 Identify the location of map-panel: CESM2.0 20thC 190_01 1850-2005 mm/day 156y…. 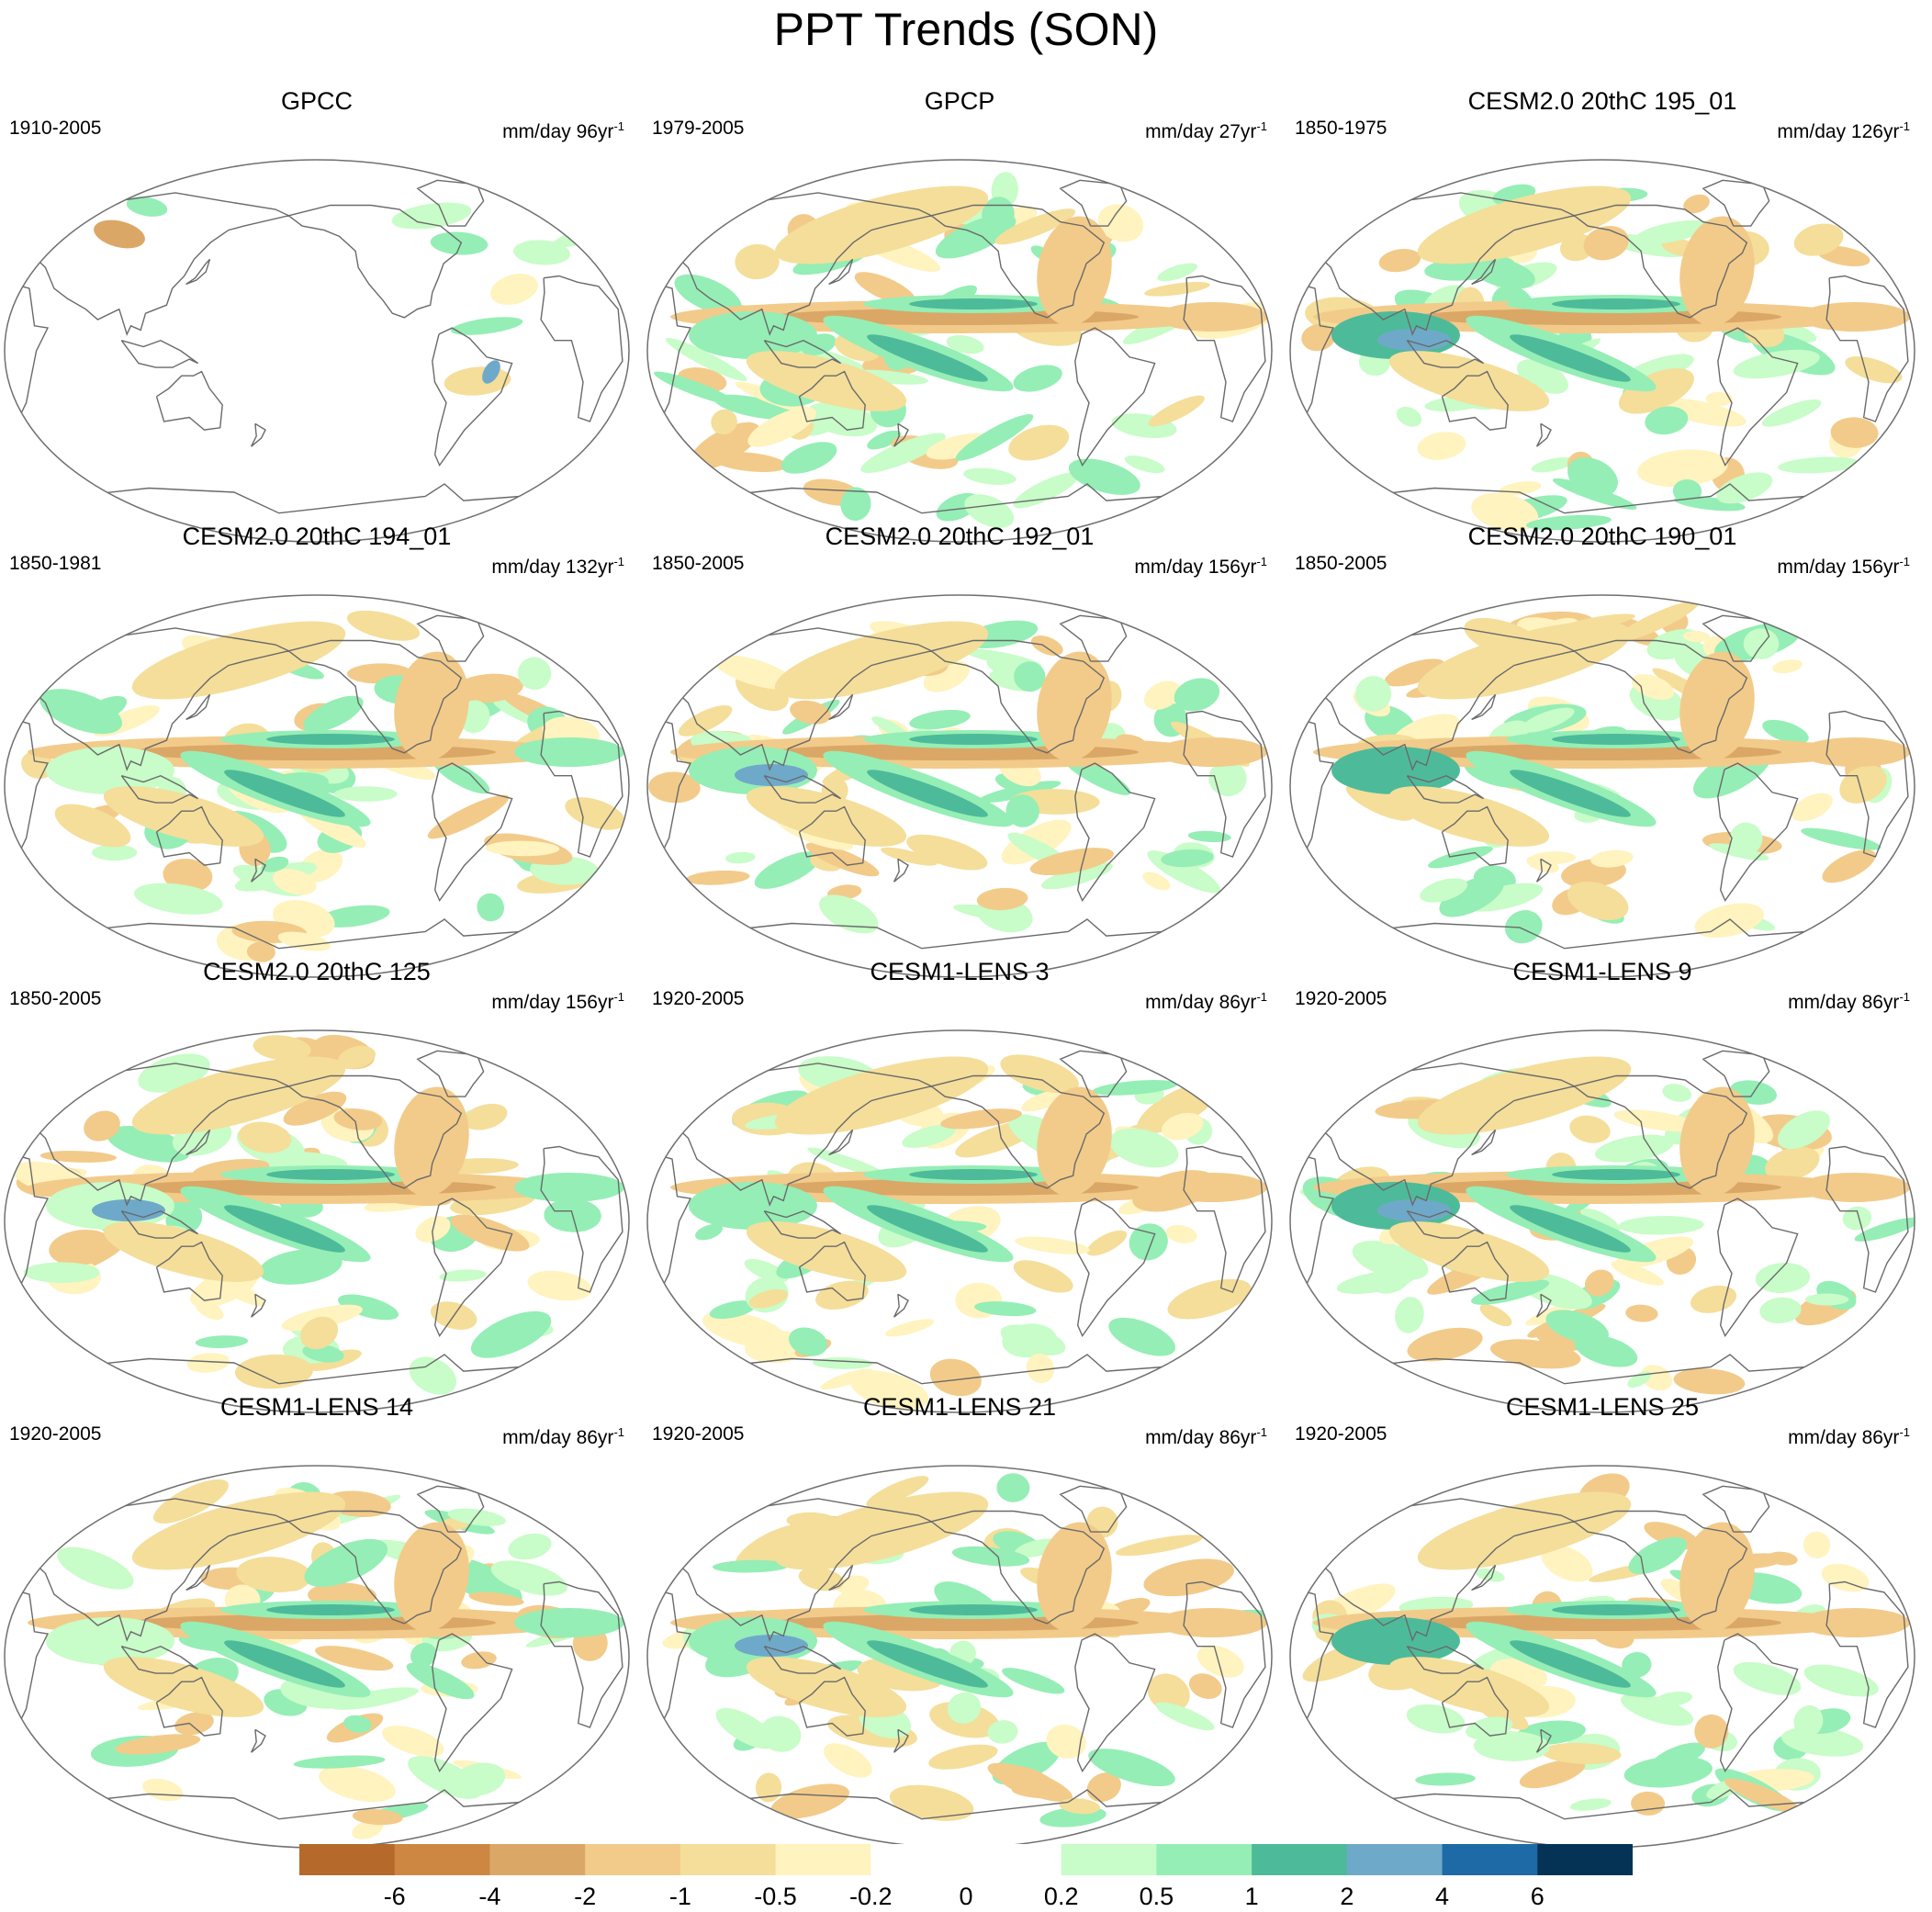
(1602, 750).